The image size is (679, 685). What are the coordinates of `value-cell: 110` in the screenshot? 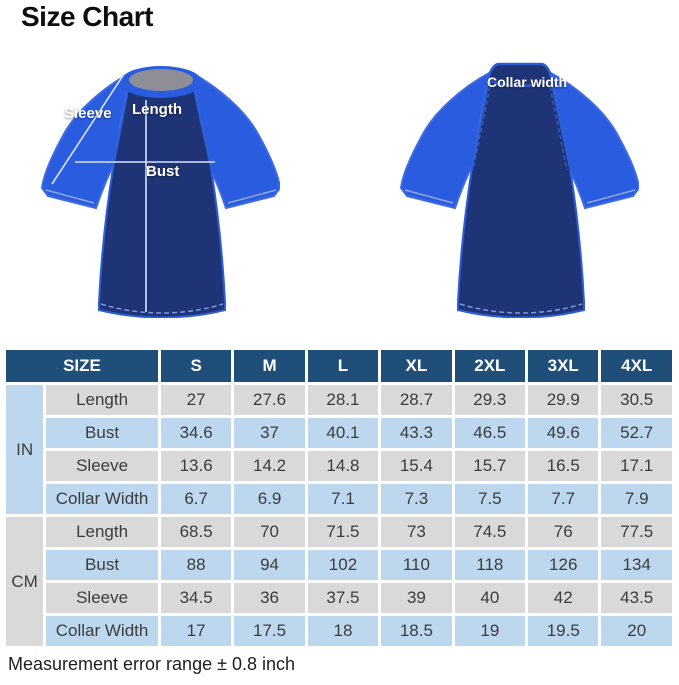 It's located at (416, 565).